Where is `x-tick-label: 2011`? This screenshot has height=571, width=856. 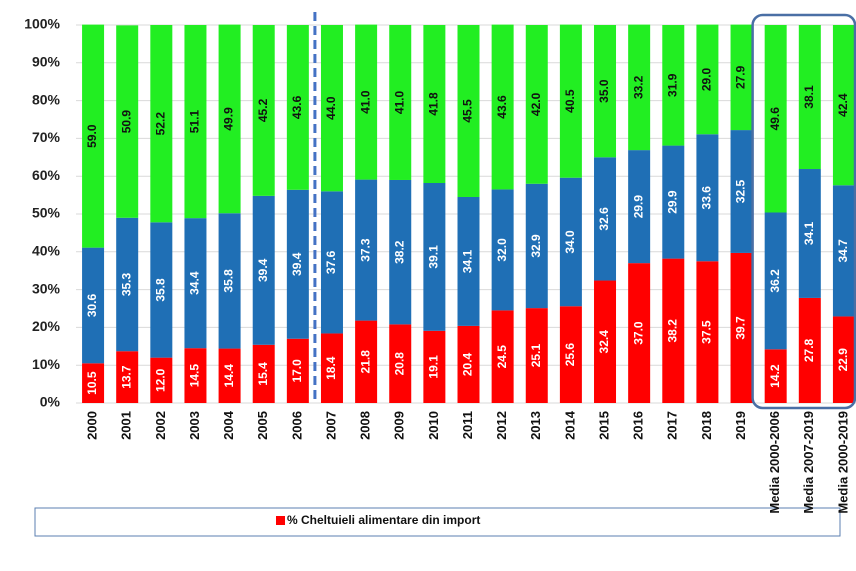 x-tick-label: 2011 is located at coordinates (467, 425).